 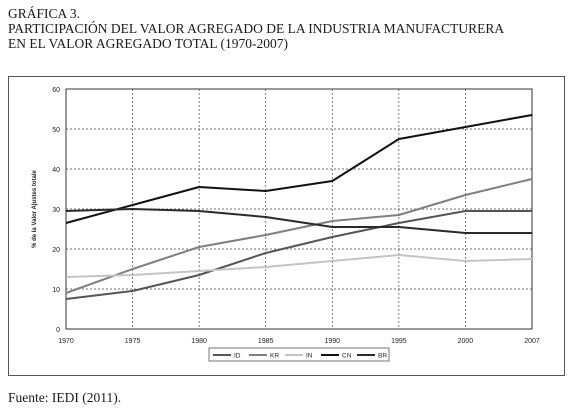 I want to click on figure-source: Fuente: IEDI (2011)., so click(x=65, y=397).